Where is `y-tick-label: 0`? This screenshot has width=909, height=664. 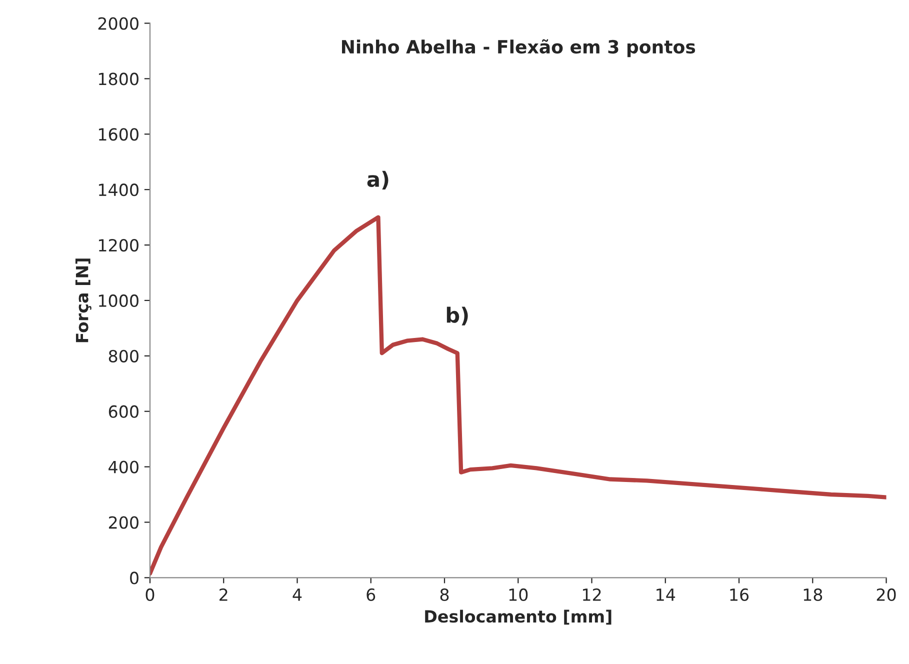
y-tick-label: 0 is located at coordinates (134, 578).